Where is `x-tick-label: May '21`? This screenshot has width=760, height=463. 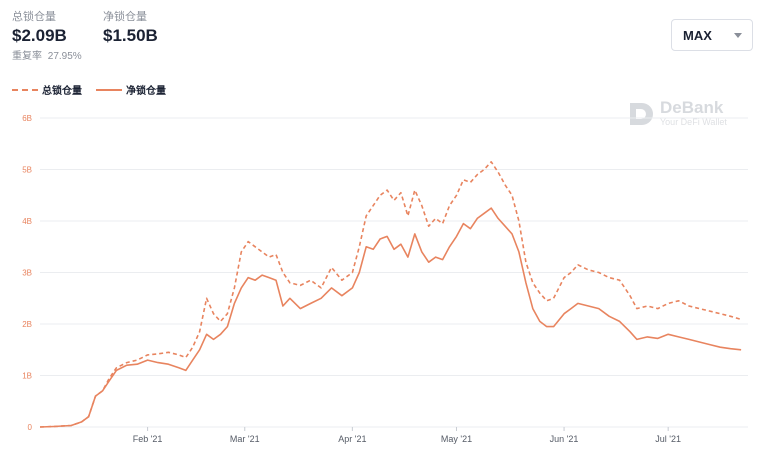 x-tick-label: May '21 is located at coordinates (456, 439).